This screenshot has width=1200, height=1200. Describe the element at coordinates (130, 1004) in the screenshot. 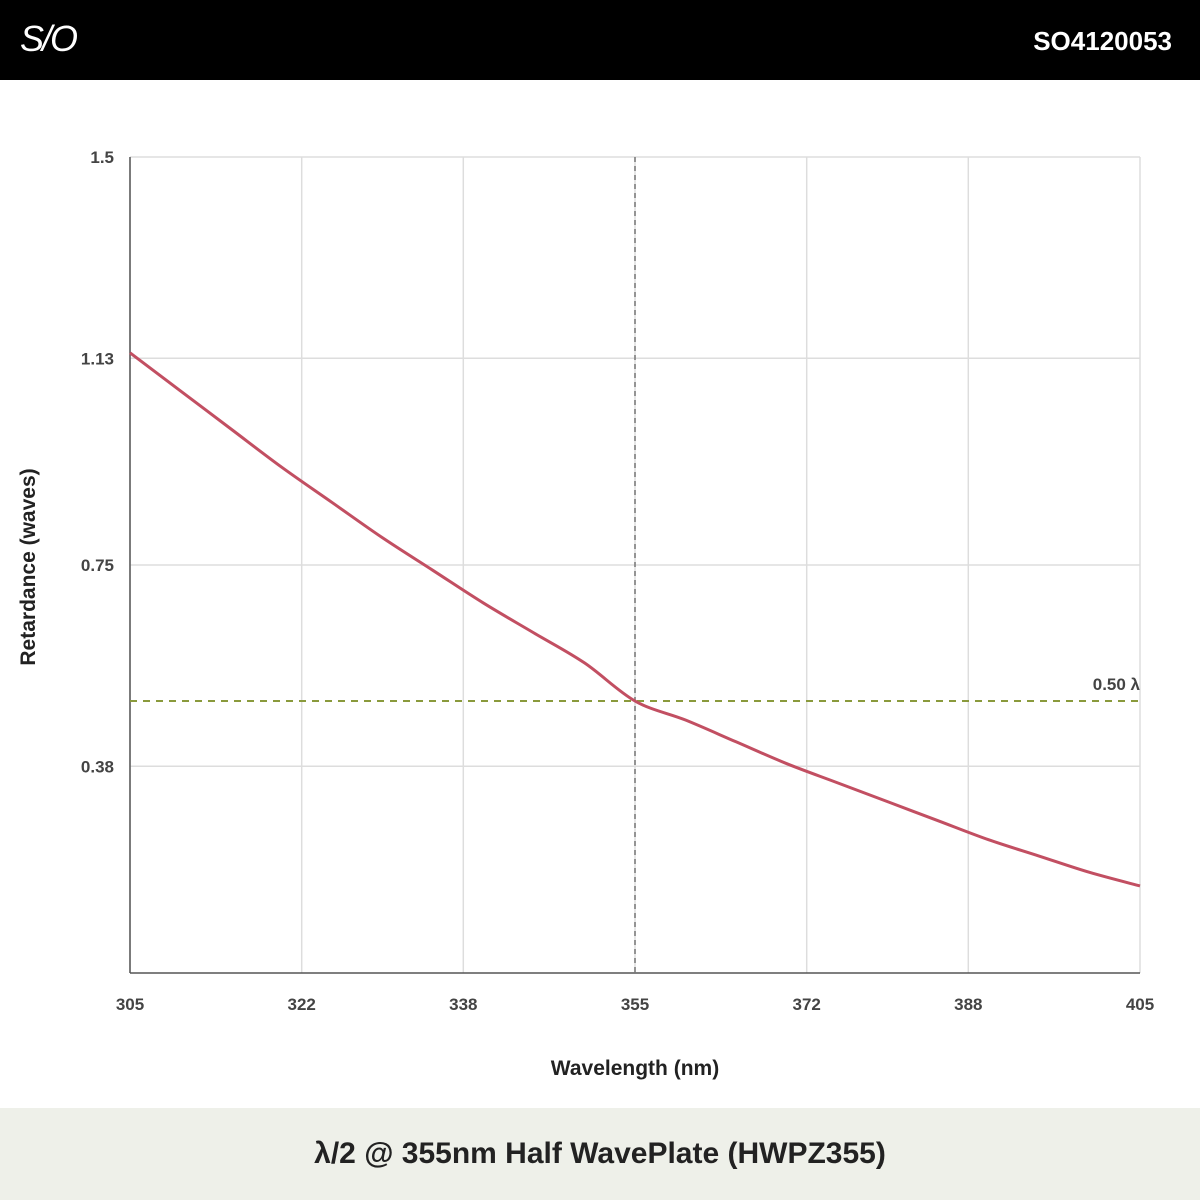

I see `x-tick-label: 305` at that location.